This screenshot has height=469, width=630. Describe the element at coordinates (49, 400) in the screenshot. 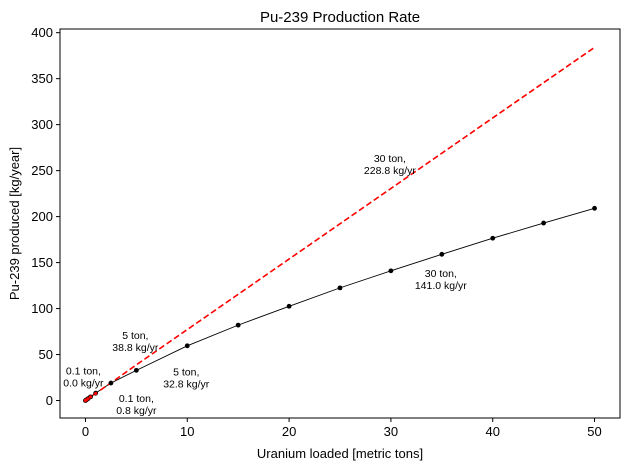

I see `y-tick-label: 0` at that location.